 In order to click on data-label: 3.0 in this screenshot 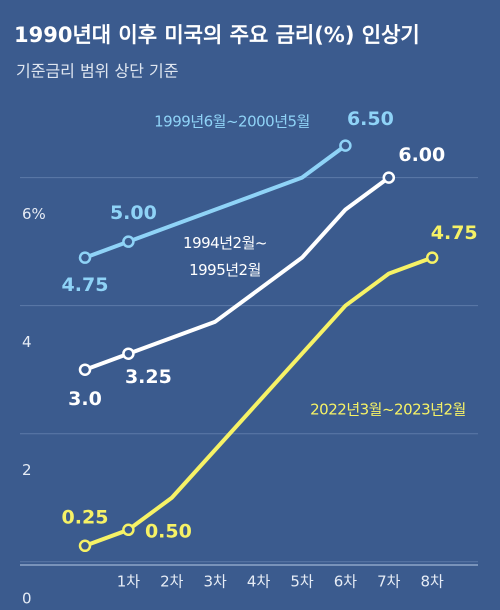, I will do `click(85, 399)`.